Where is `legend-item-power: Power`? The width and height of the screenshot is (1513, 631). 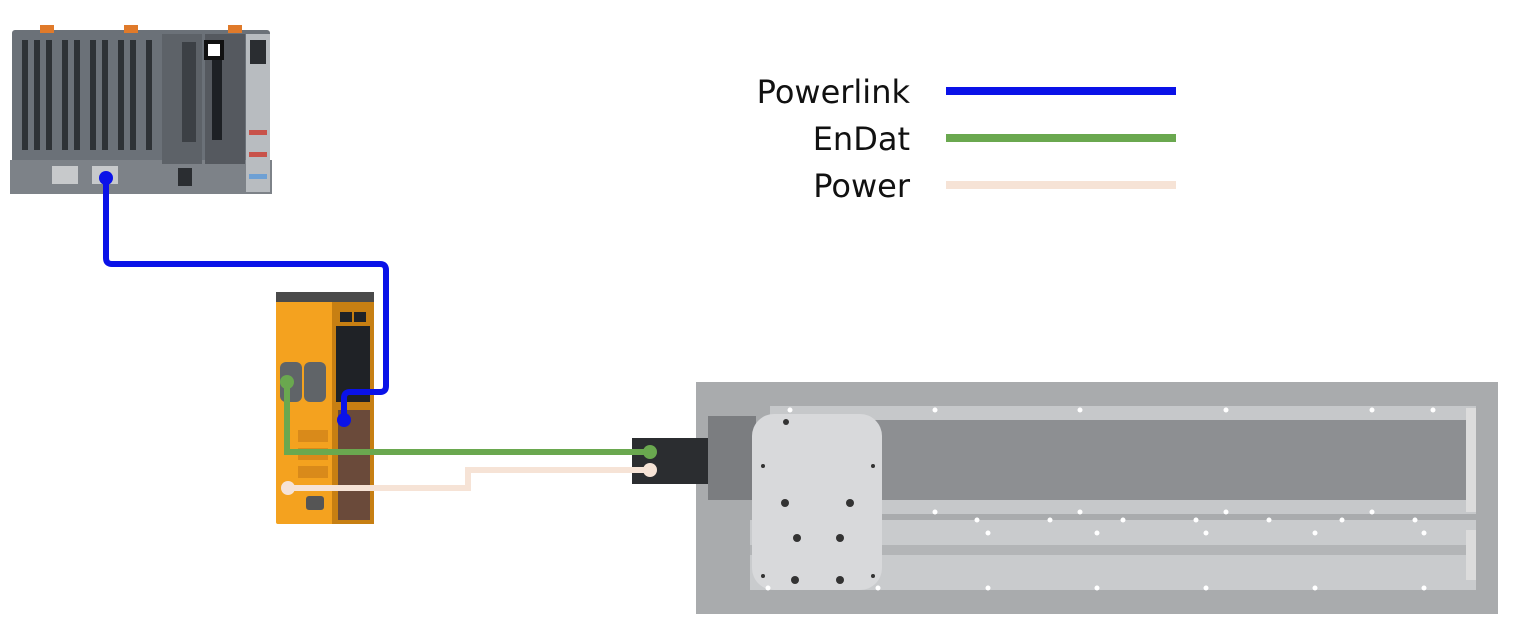 legend-item-power: Power is located at coordinates (994, 186).